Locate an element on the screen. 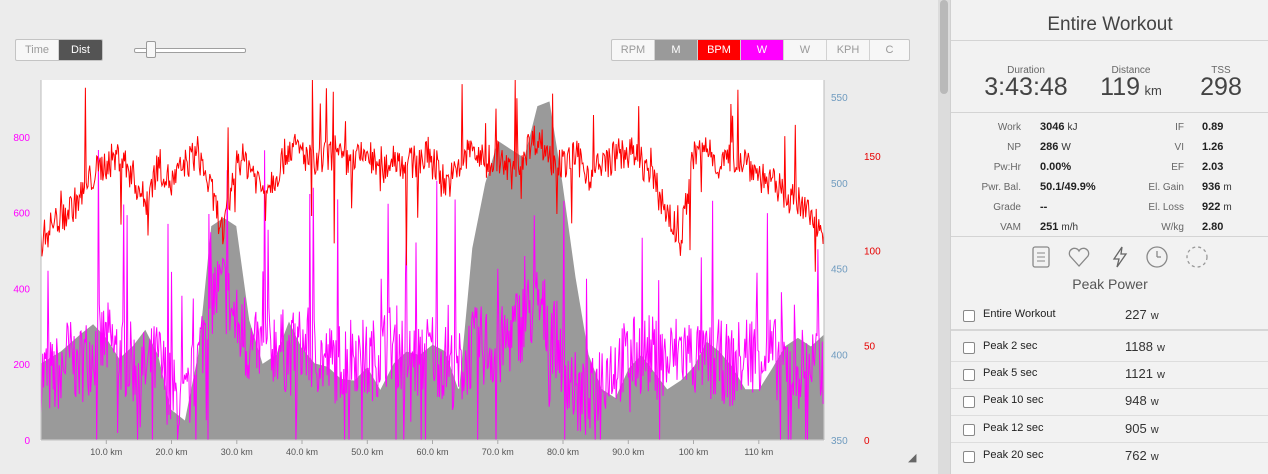 The width and height of the screenshot is (1268, 474). metric-value-if: 0.89 is located at coordinates (1213, 127).